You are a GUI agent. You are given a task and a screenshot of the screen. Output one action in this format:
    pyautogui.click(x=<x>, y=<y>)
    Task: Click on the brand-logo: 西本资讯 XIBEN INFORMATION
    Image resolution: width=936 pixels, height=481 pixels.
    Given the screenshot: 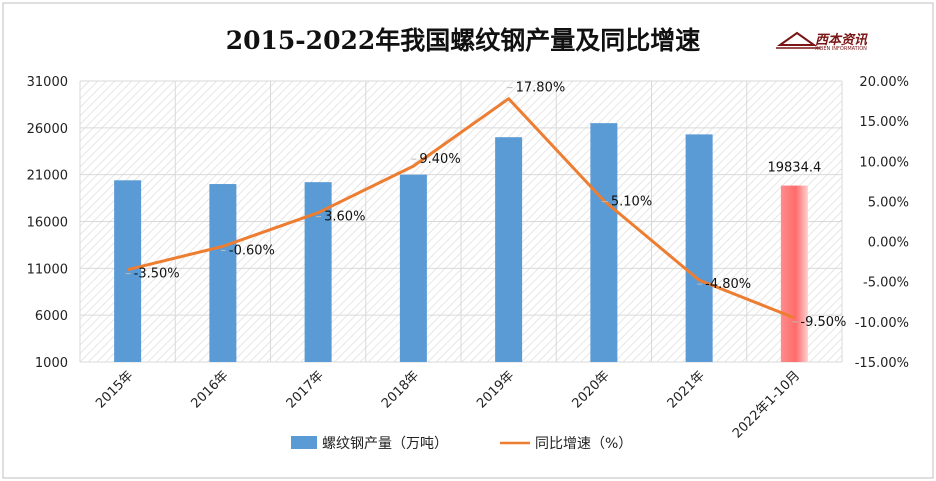 What is the action you would take?
    pyautogui.click(x=822, y=41)
    